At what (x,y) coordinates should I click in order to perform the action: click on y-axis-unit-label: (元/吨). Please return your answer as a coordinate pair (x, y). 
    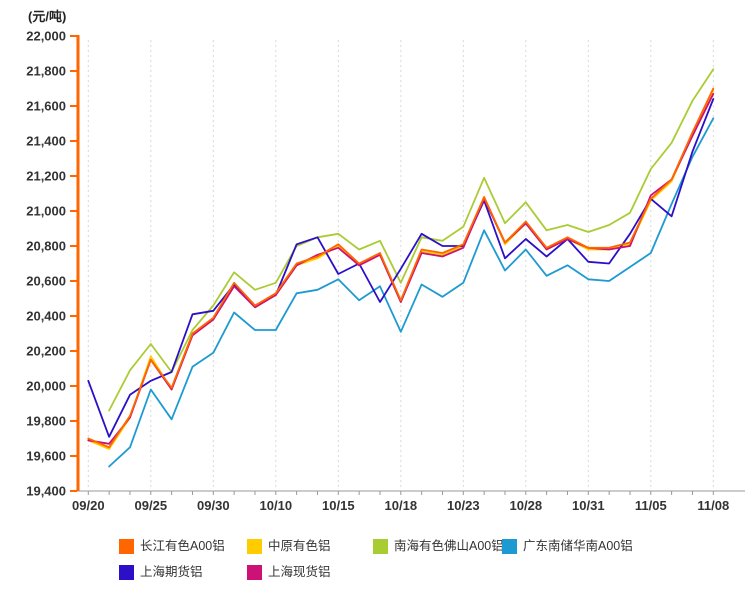
    Looking at the image, I should click on (47, 16).